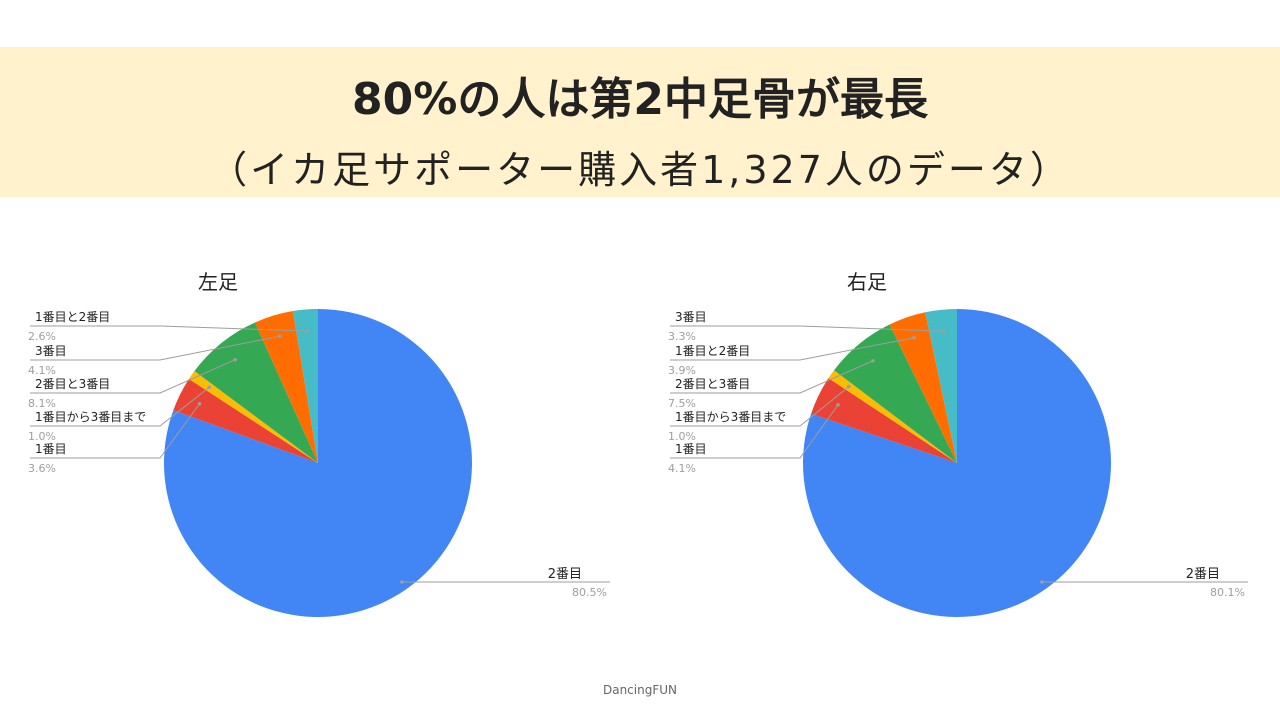 This screenshot has height=720, width=1280. Describe the element at coordinates (42, 403) in the screenshot. I see `slice-percent: 8.1%` at that location.